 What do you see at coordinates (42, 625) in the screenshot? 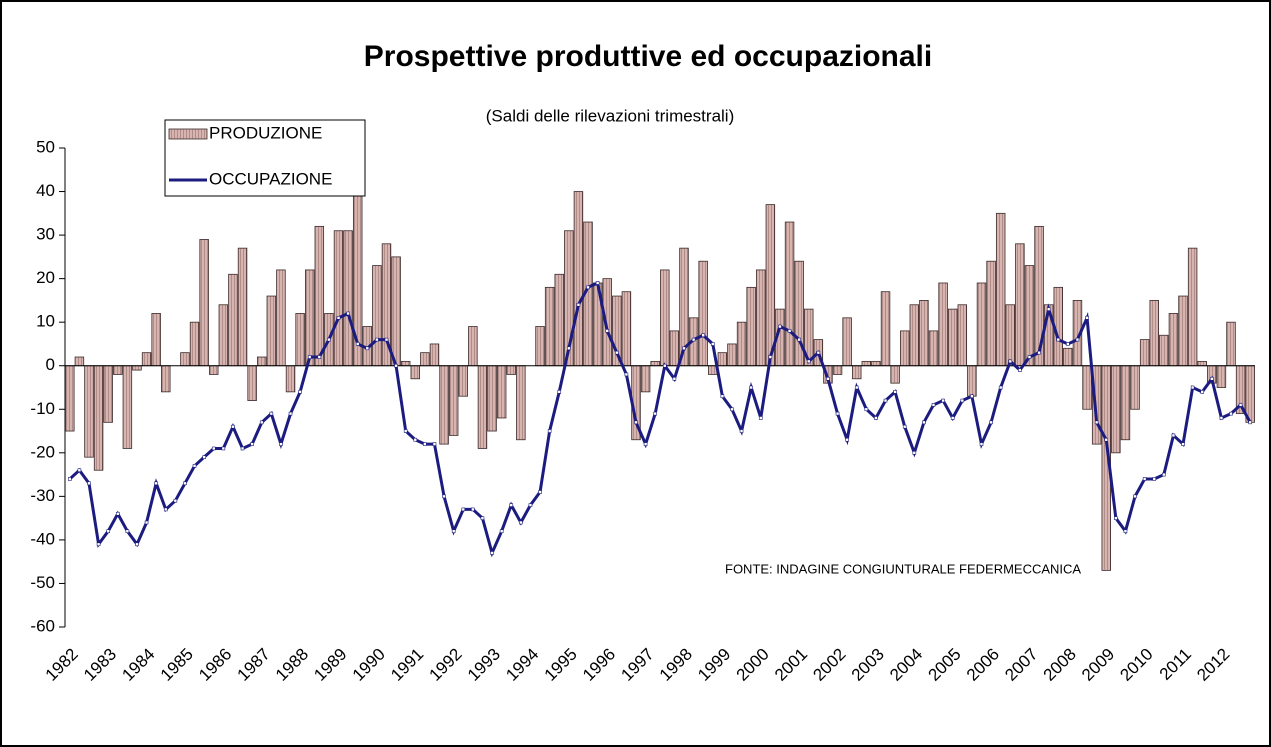
I see `y-tick-label: -60` at bounding box center [42, 625].